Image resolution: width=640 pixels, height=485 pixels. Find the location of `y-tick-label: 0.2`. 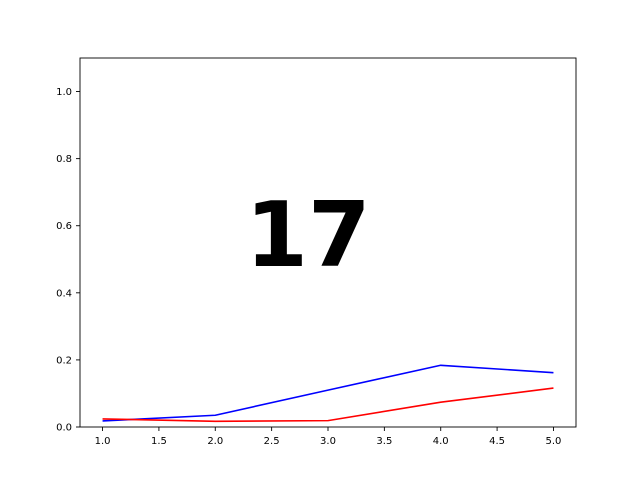

y-tick-label: 0.2 is located at coordinates (64, 360).